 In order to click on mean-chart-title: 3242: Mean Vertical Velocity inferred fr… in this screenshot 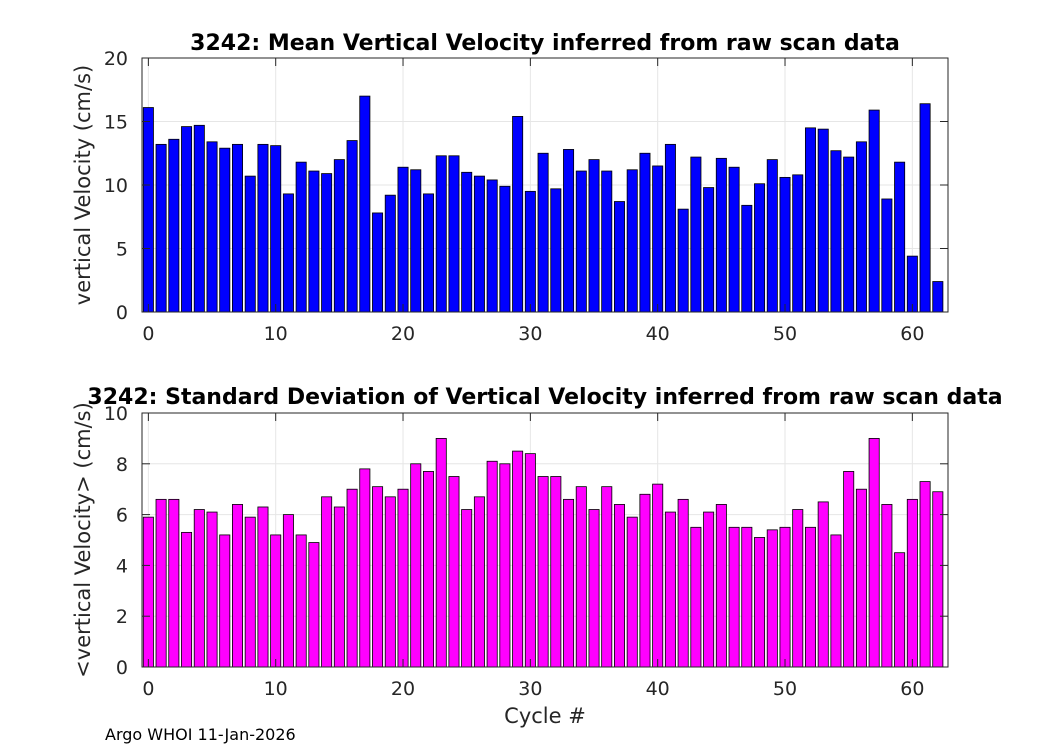, I will do `click(545, 43)`.